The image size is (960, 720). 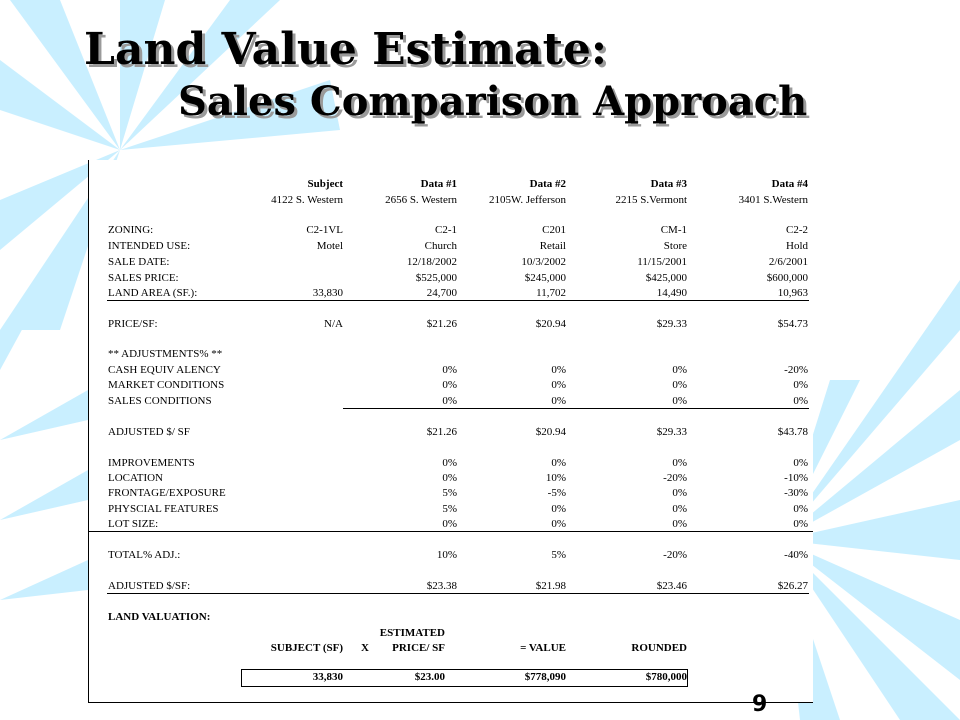 I want to click on adjusted-sf-final-data2: $21.98, so click(x=550, y=586).